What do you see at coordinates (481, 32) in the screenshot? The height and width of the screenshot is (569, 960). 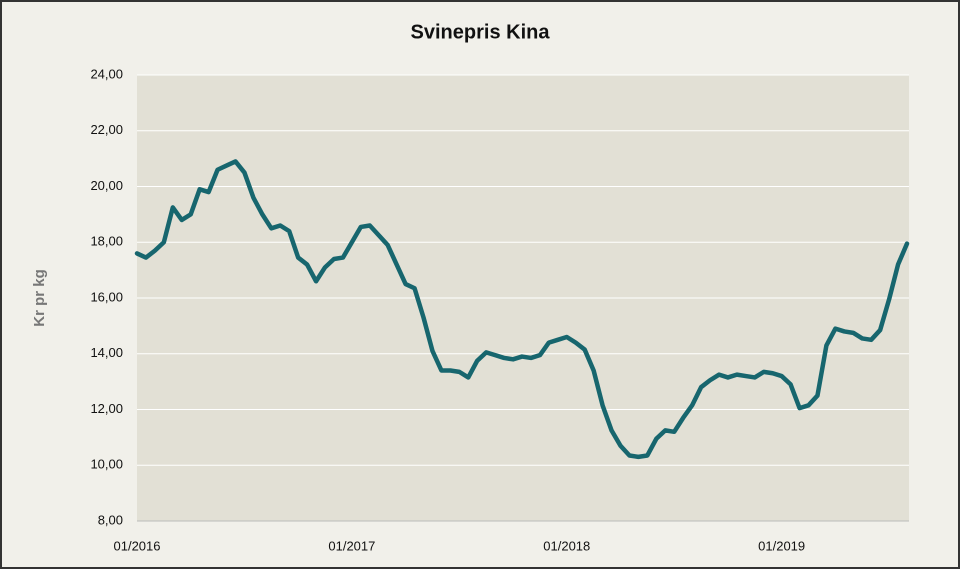 I see `chart-title: Svinepris Kina` at bounding box center [481, 32].